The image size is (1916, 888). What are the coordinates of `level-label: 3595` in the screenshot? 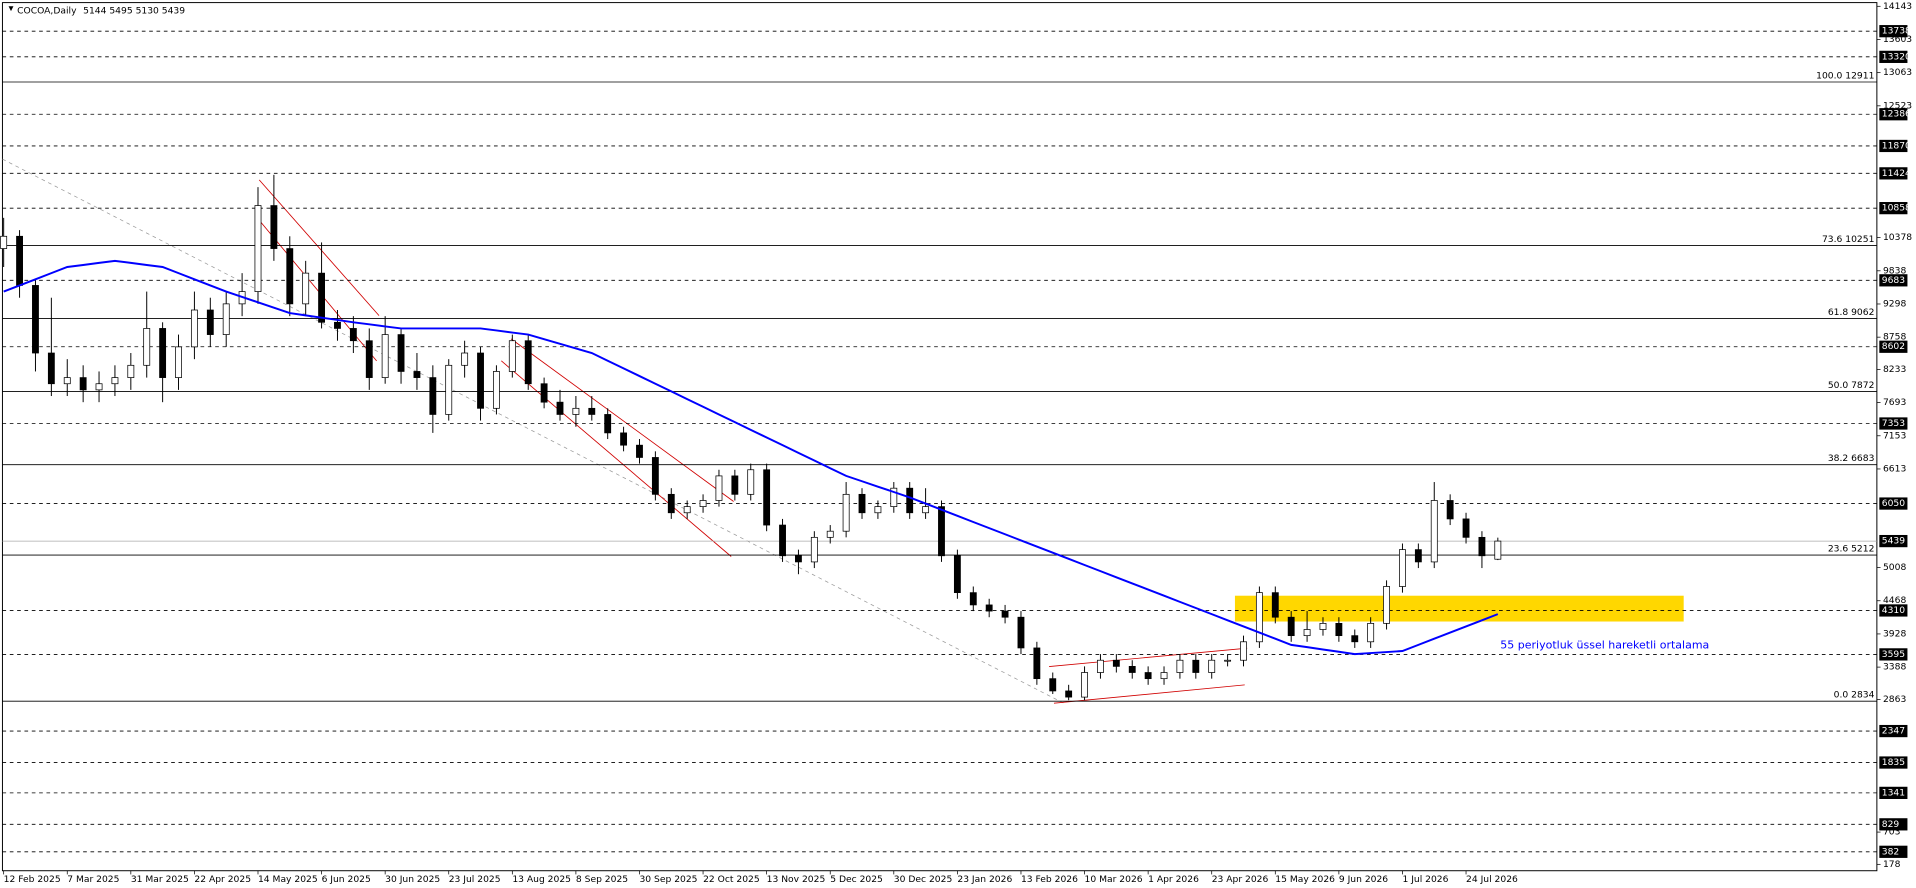 It's located at (1893, 654).